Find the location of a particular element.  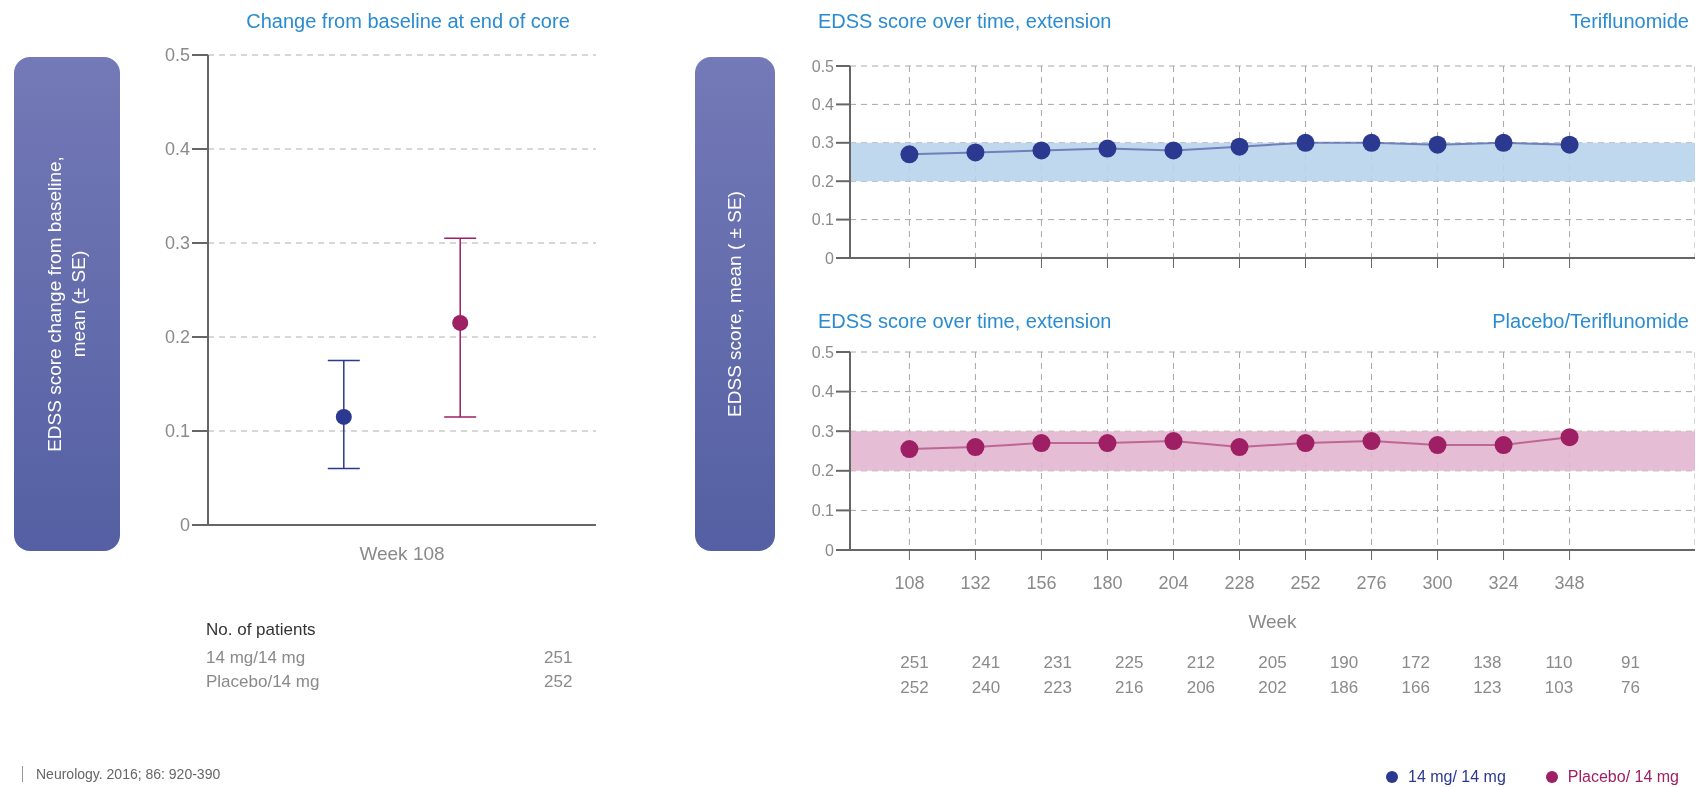

x-tick-label: 180 is located at coordinates (1107, 582).